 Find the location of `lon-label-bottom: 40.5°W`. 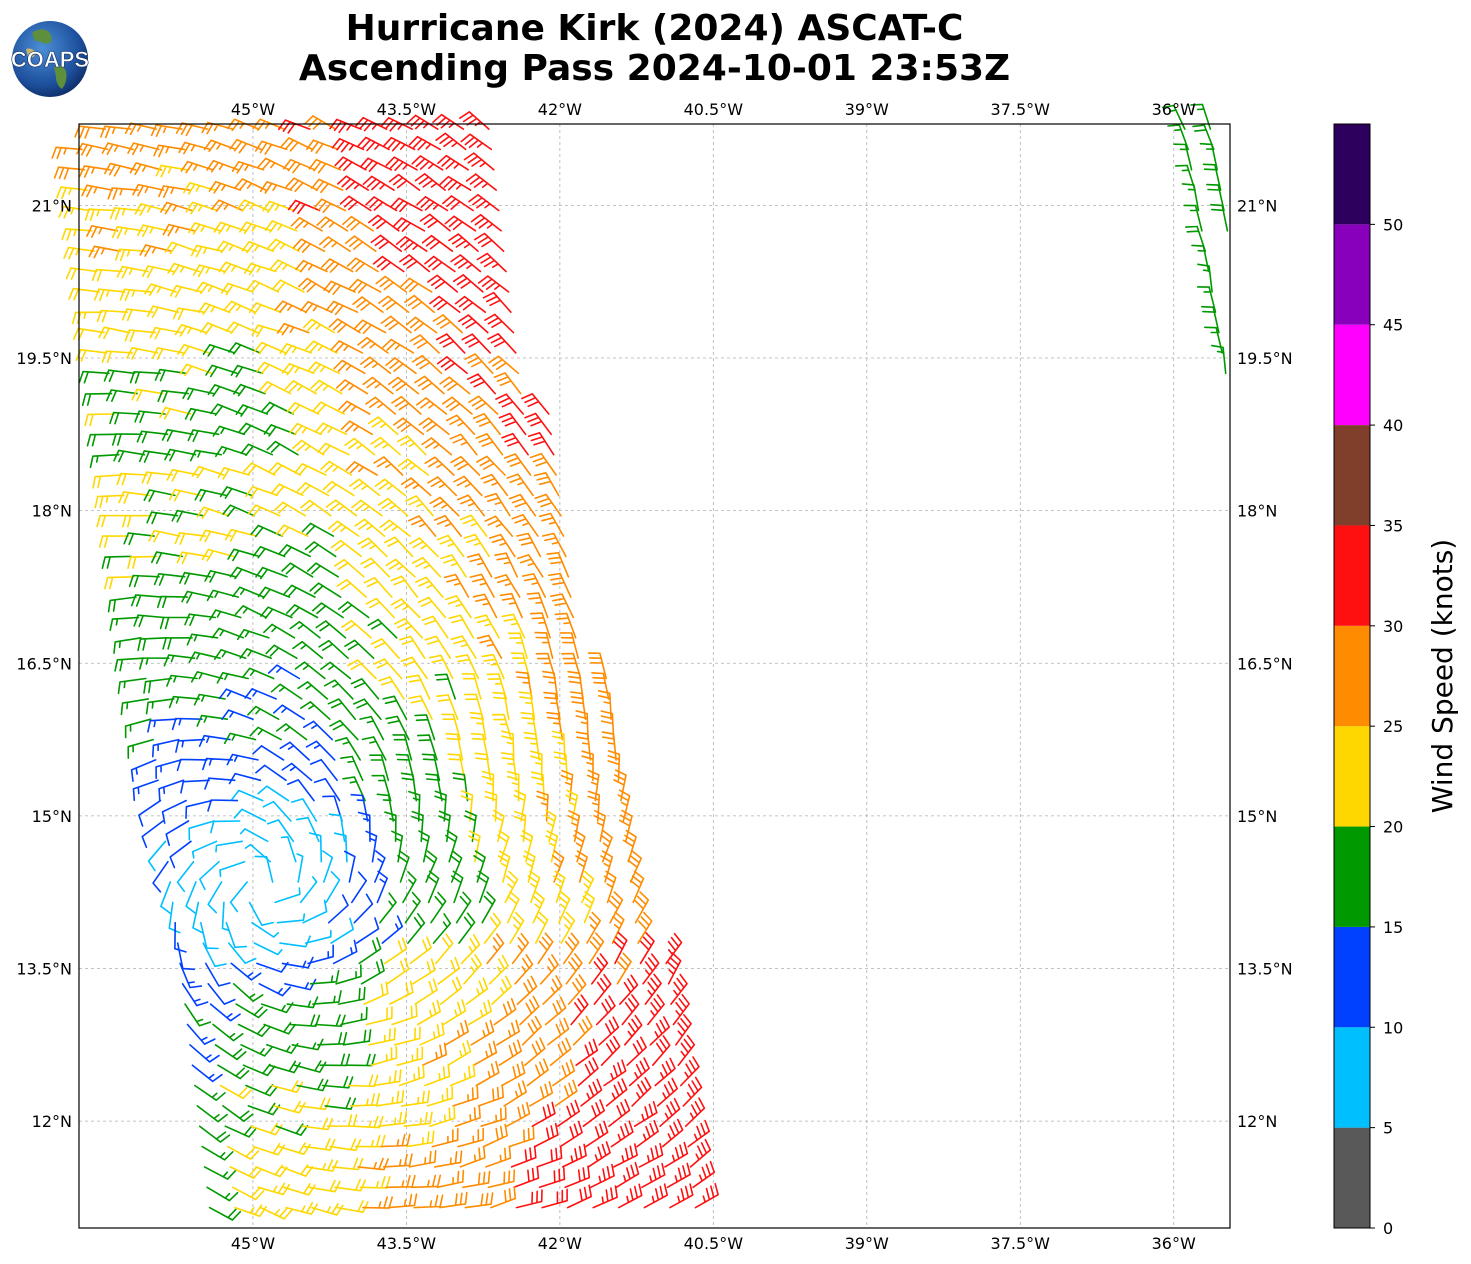

lon-label-bottom: 40.5°W is located at coordinates (714, 1243).